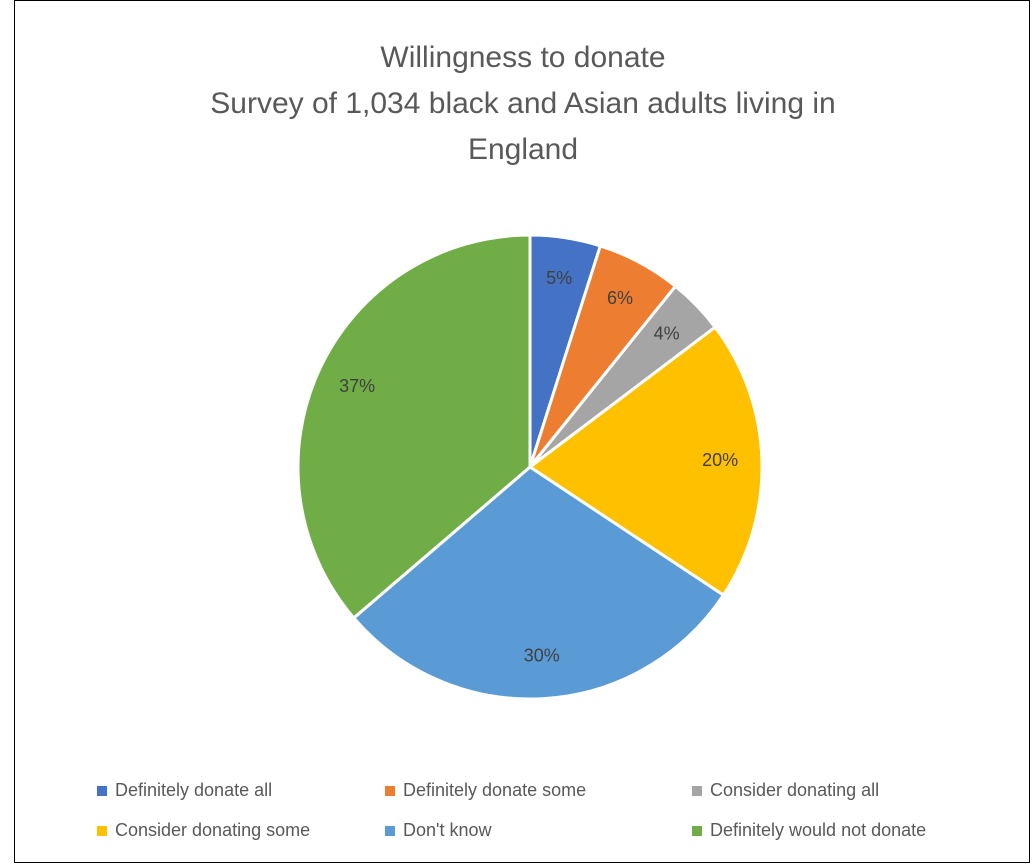  Describe the element at coordinates (542, 656) in the screenshot. I see `pie-data-label-don-t-know: 30%` at that location.